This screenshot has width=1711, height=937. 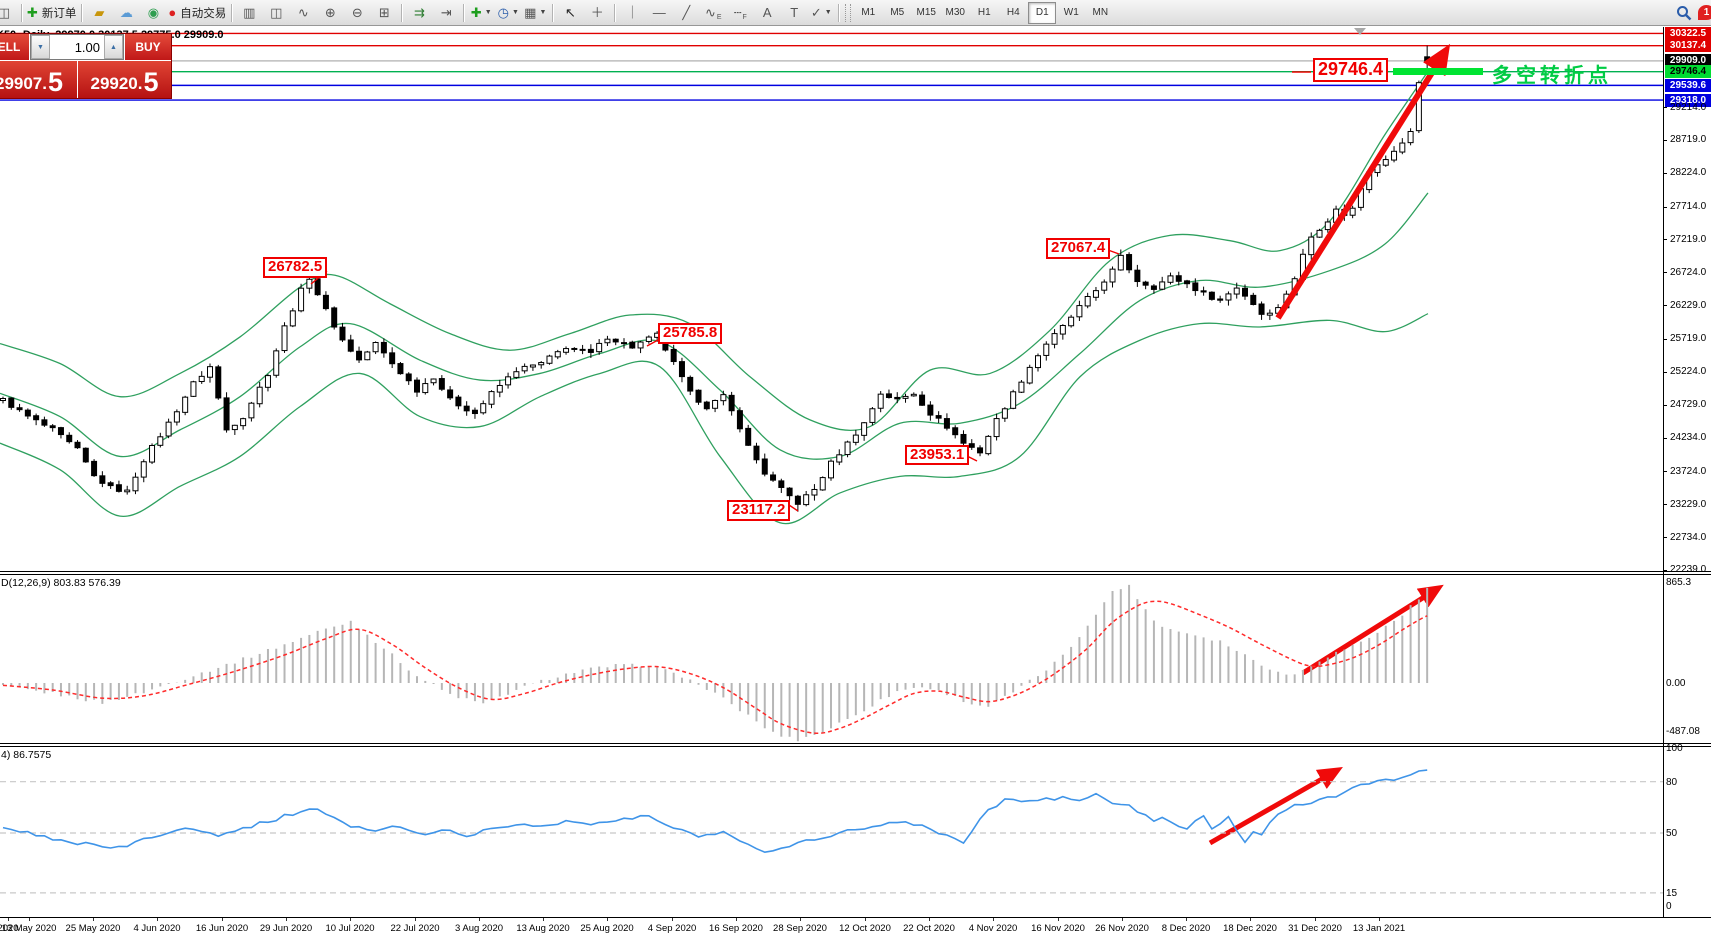 What do you see at coordinates (5, 12) in the screenshot?
I see `market-watch-icon: ◫` at bounding box center [5, 12].